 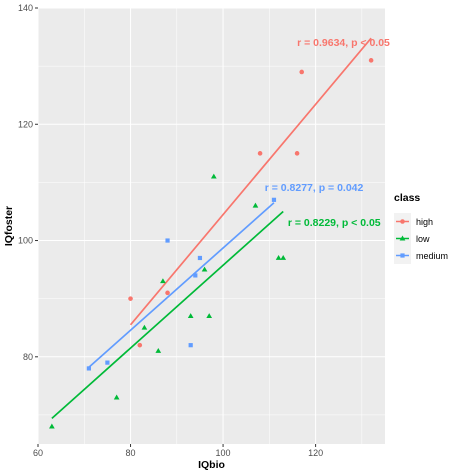 I want to click on legend-label-medium: medium, so click(x=432, y=256).